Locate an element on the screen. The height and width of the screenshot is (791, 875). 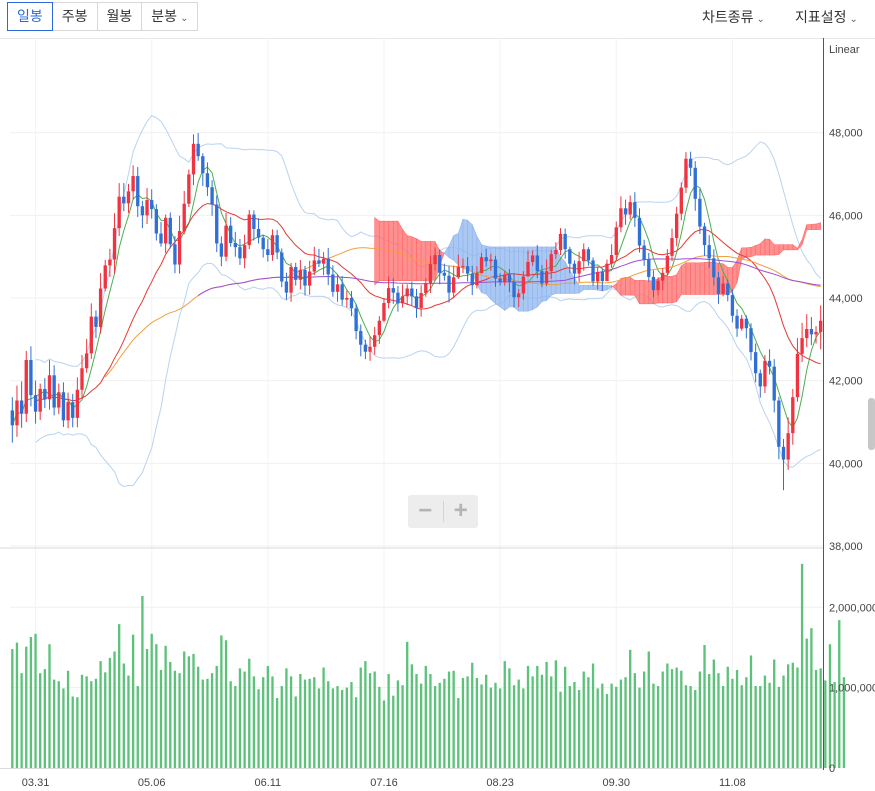
tab-monthly: 월봉 is located at coordinates (119, 16).